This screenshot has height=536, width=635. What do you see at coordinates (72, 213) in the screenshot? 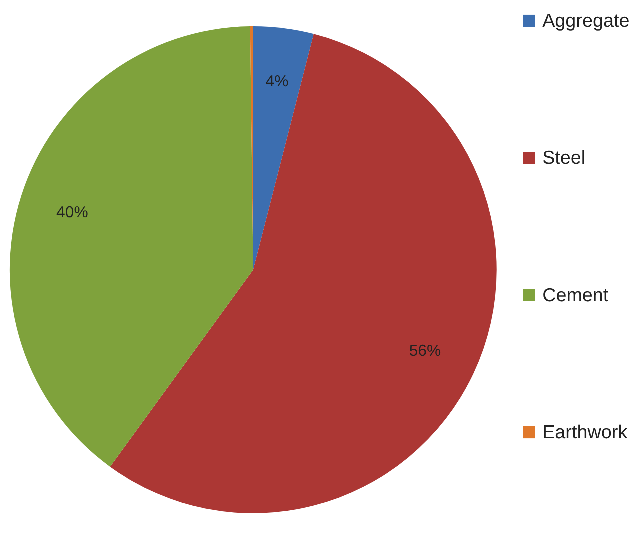
I see `data-label: 40%` at bounding box center [72, 213].